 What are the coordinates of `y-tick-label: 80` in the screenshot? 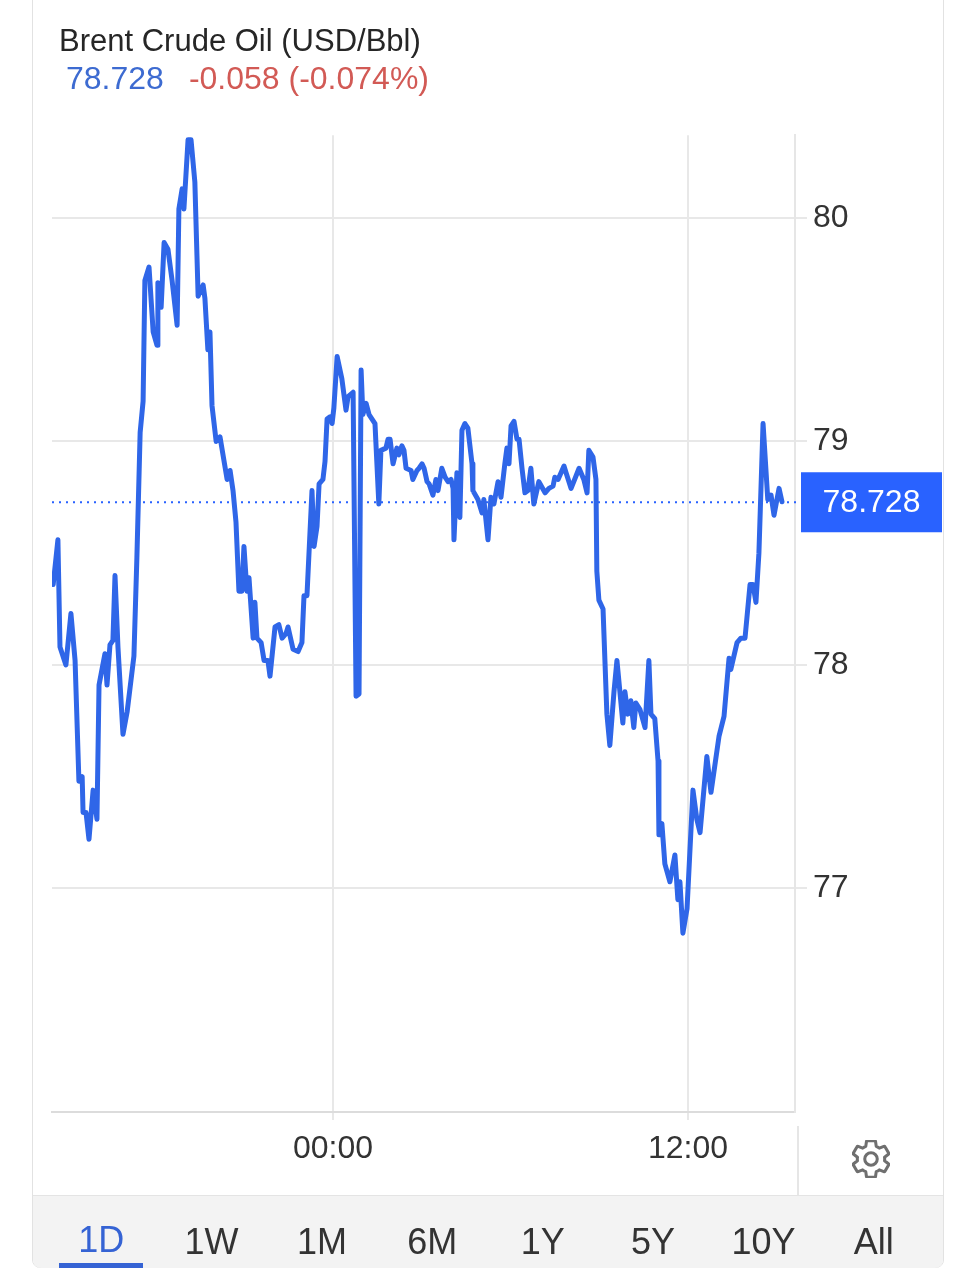 It's located at (831, 215).